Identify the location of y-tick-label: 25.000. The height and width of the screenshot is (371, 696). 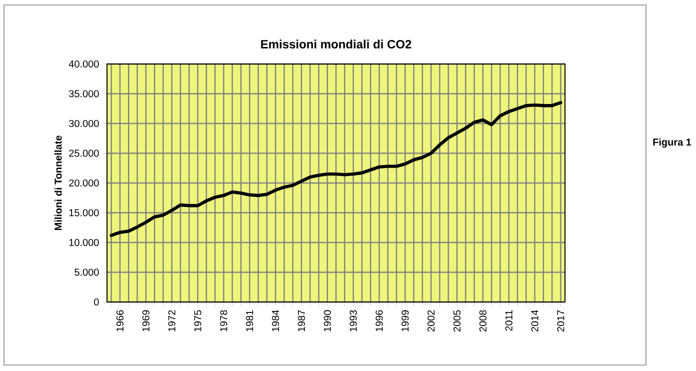
(84, 153).